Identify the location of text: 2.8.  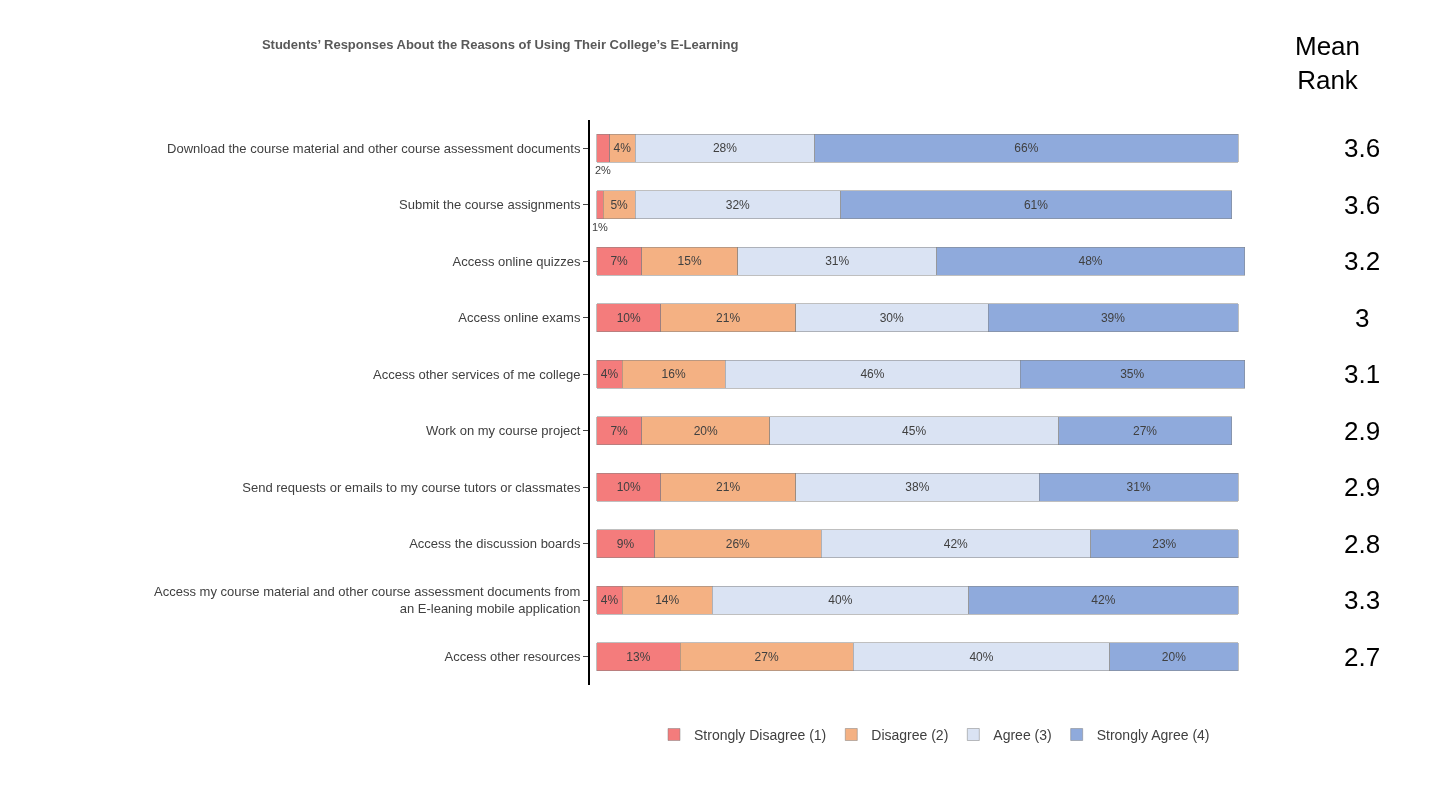
(1362, 544).